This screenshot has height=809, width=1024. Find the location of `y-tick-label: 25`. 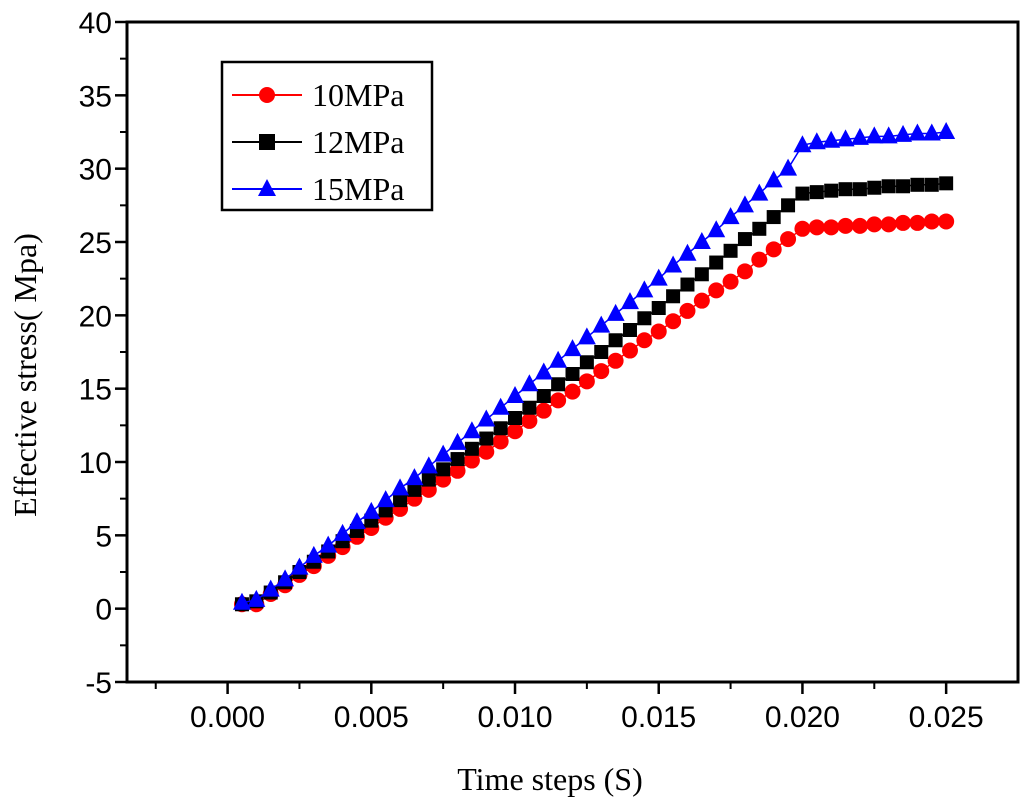

y-tick-label: 25 is located at coordinates (95, 243).